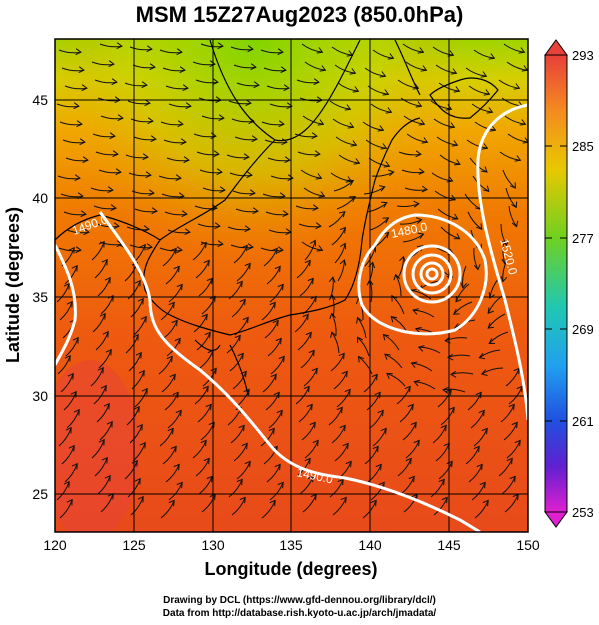 The image size is (599, 625). What do you see at coordinates (291, 545) in the screenshot?
I see `x-tick-label: 135` at bounding box center [291, 545].